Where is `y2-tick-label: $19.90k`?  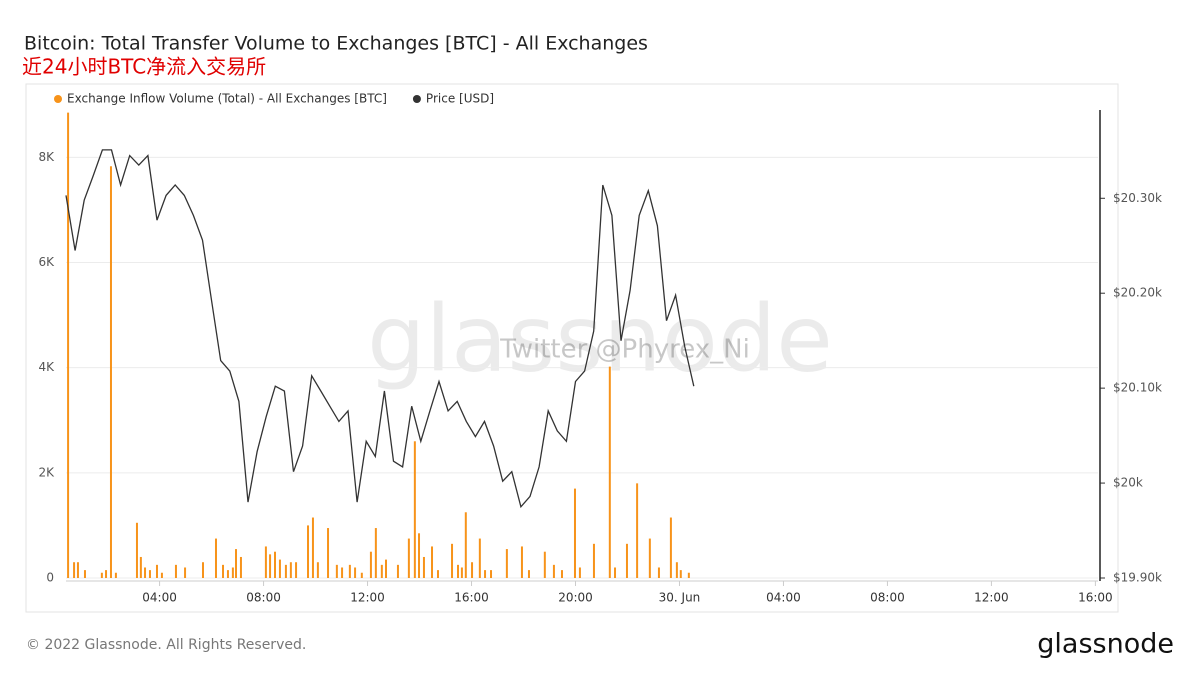
y2-tick-label: $19.90k is located at coordinates (1137, 578).